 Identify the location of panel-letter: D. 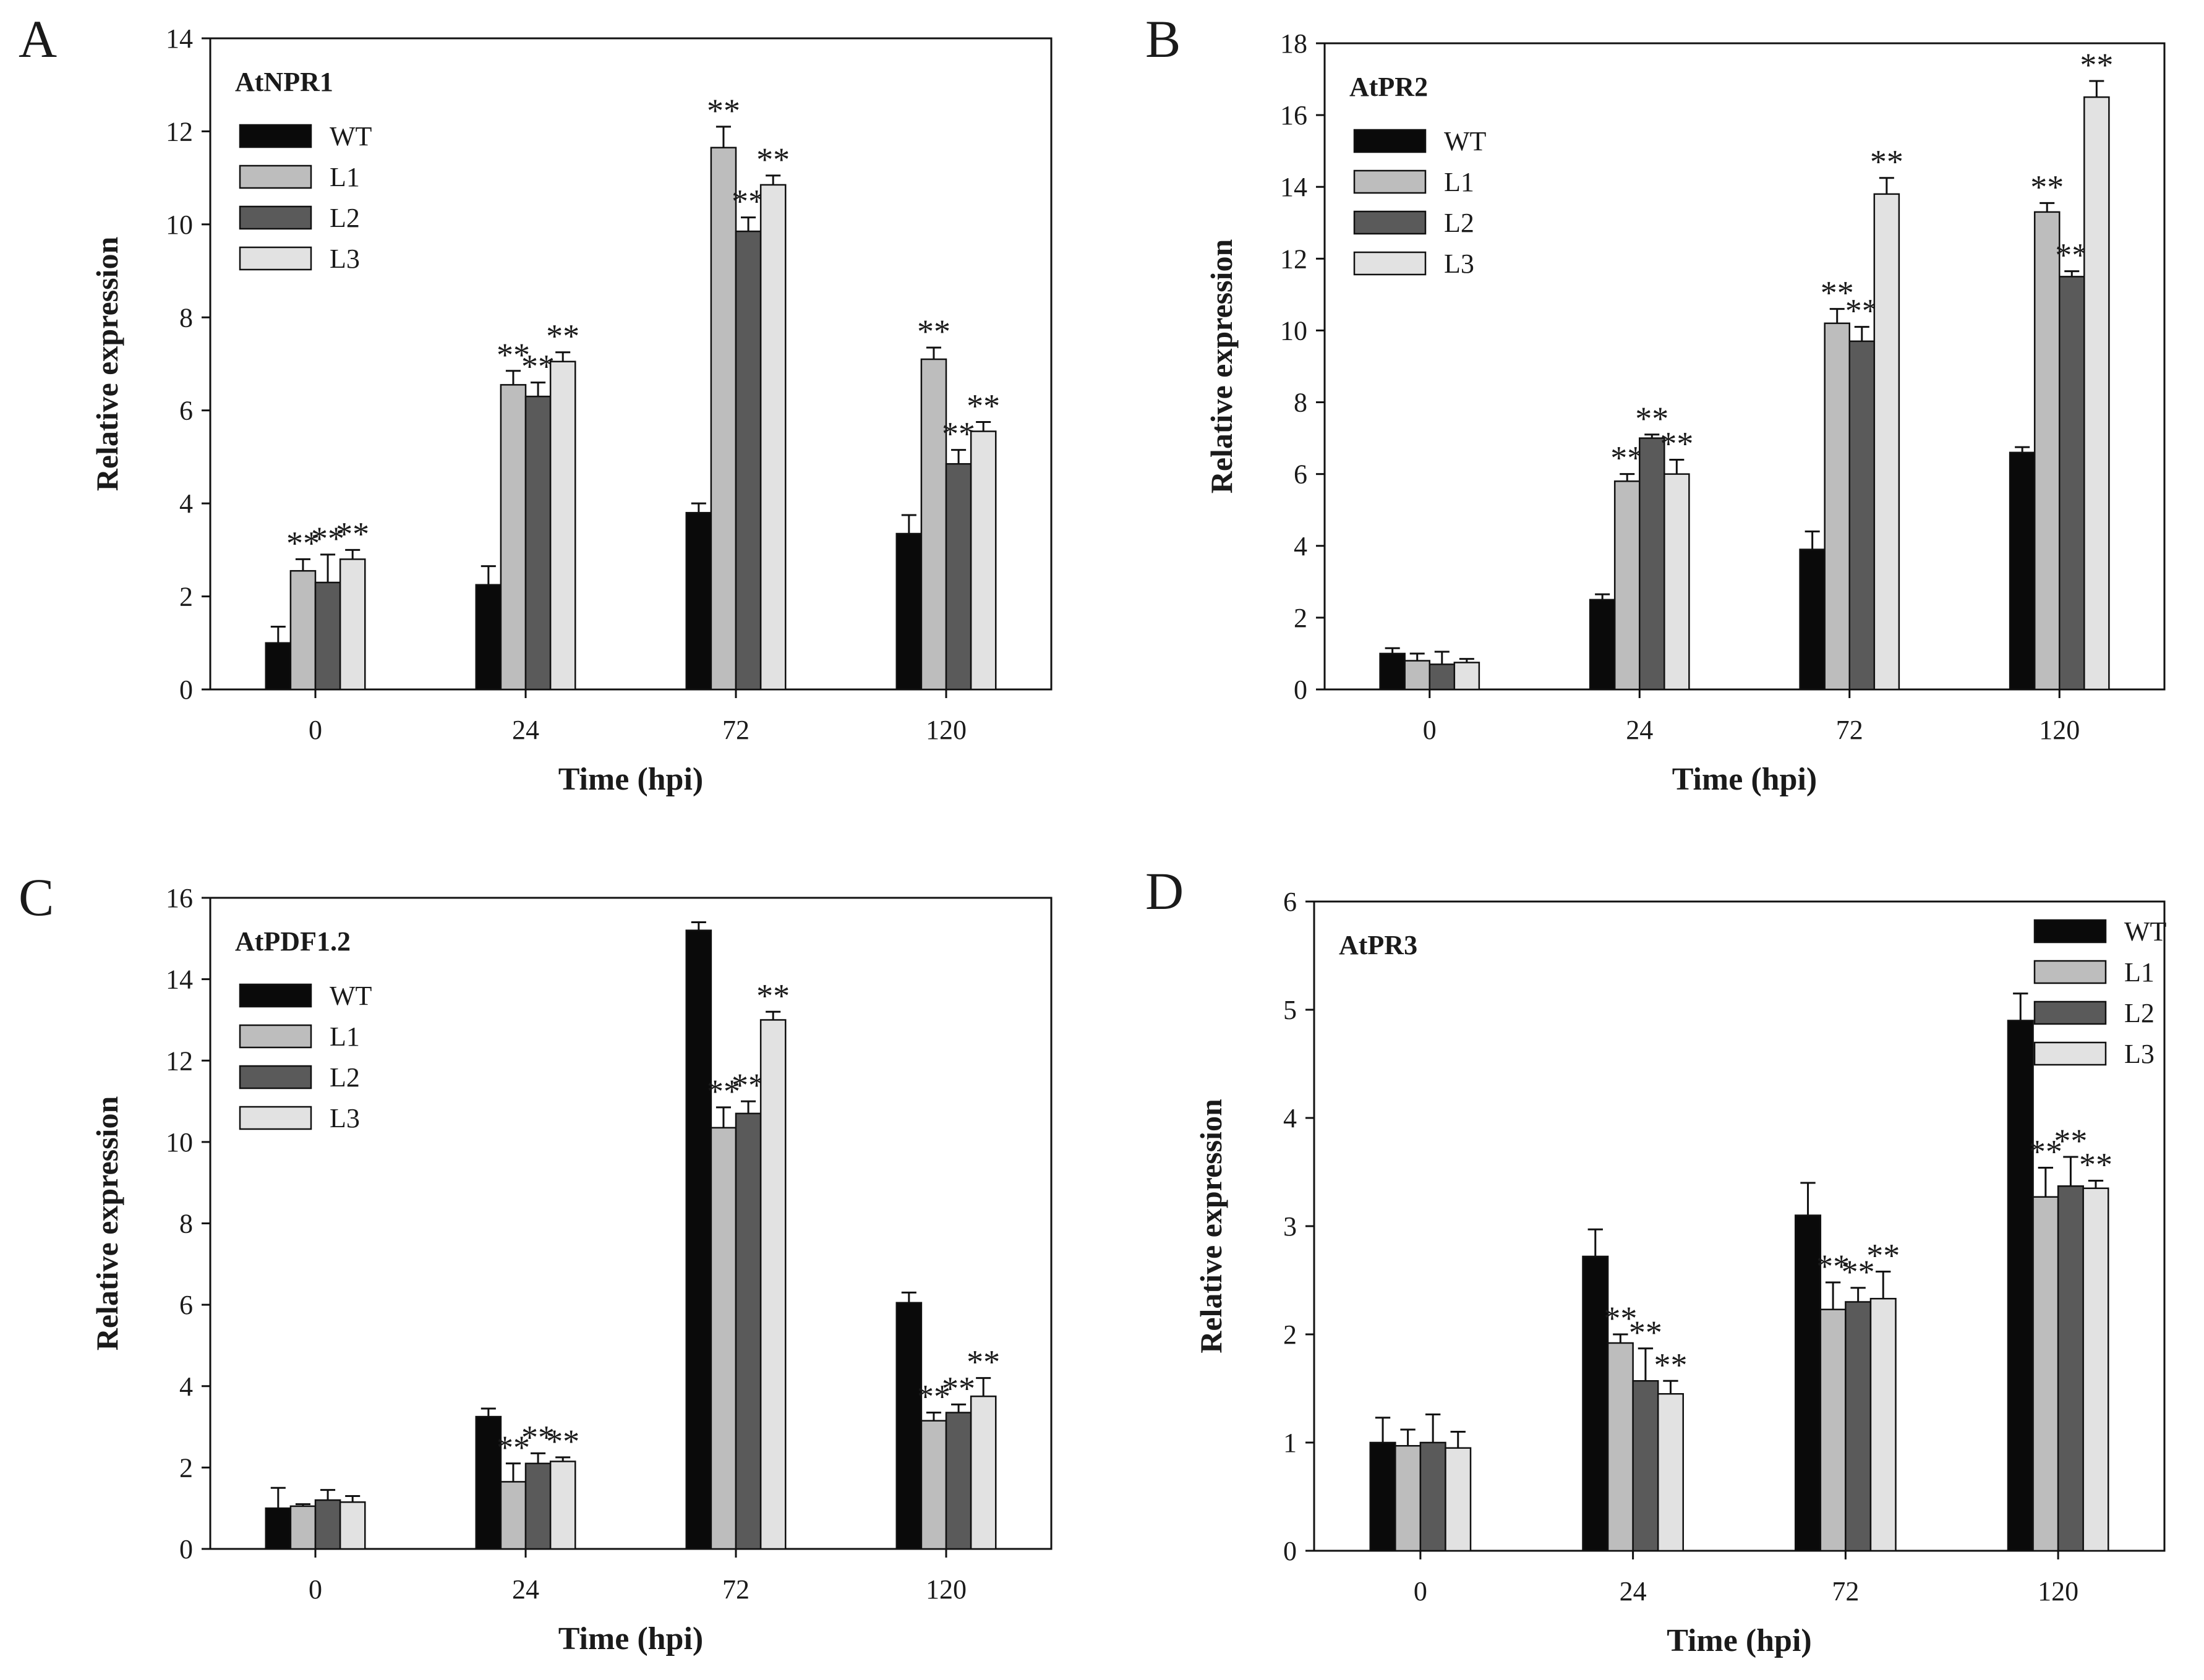
(1164, 891).